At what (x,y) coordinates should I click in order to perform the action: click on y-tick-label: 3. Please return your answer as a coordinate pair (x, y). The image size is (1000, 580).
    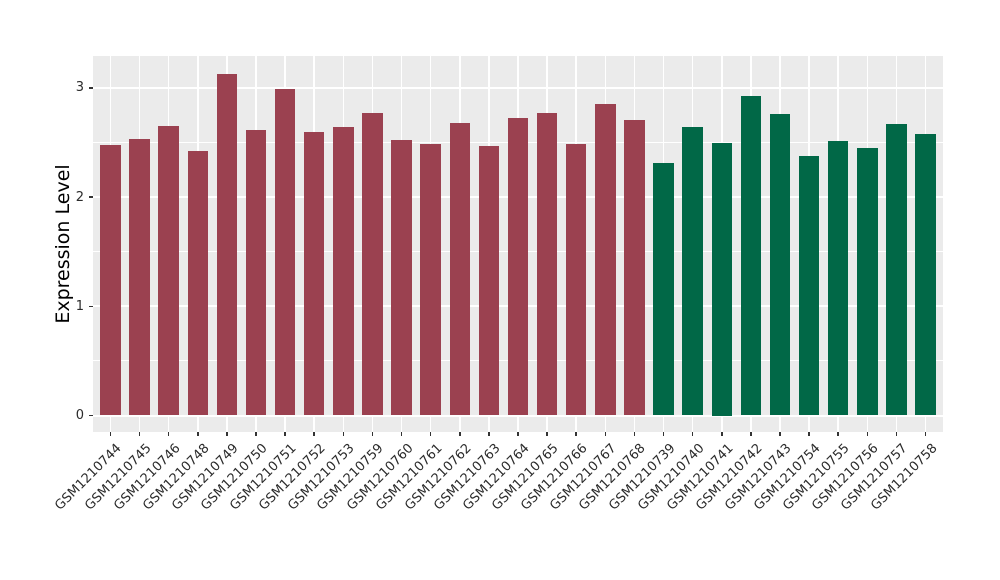
    Looking at the image, I should click on (79, 88).